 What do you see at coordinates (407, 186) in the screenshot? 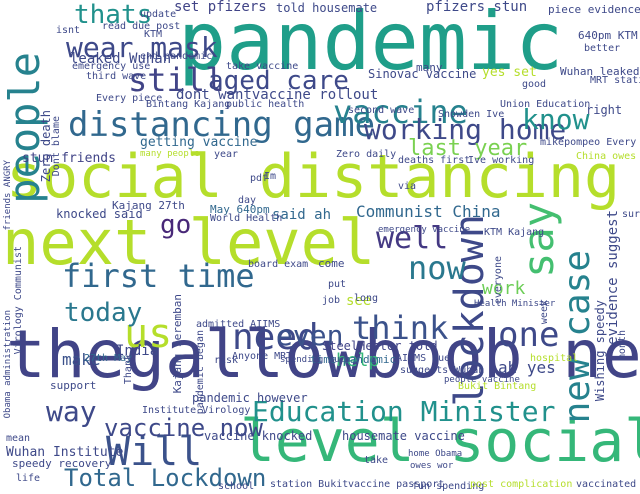
I see `word-via: via` at bounding box center [407, 186].